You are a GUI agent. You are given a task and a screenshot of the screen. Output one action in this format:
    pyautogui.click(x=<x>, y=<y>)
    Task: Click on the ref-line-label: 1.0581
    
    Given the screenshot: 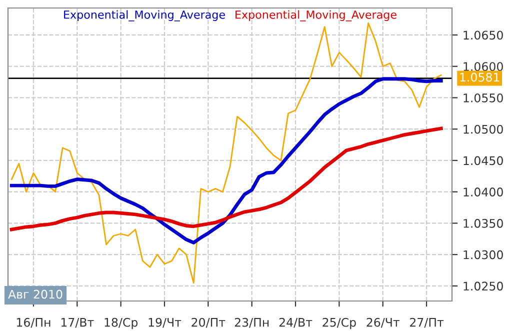 What is the action you would take?
    pyautogui.click(x=480, y=77)
    